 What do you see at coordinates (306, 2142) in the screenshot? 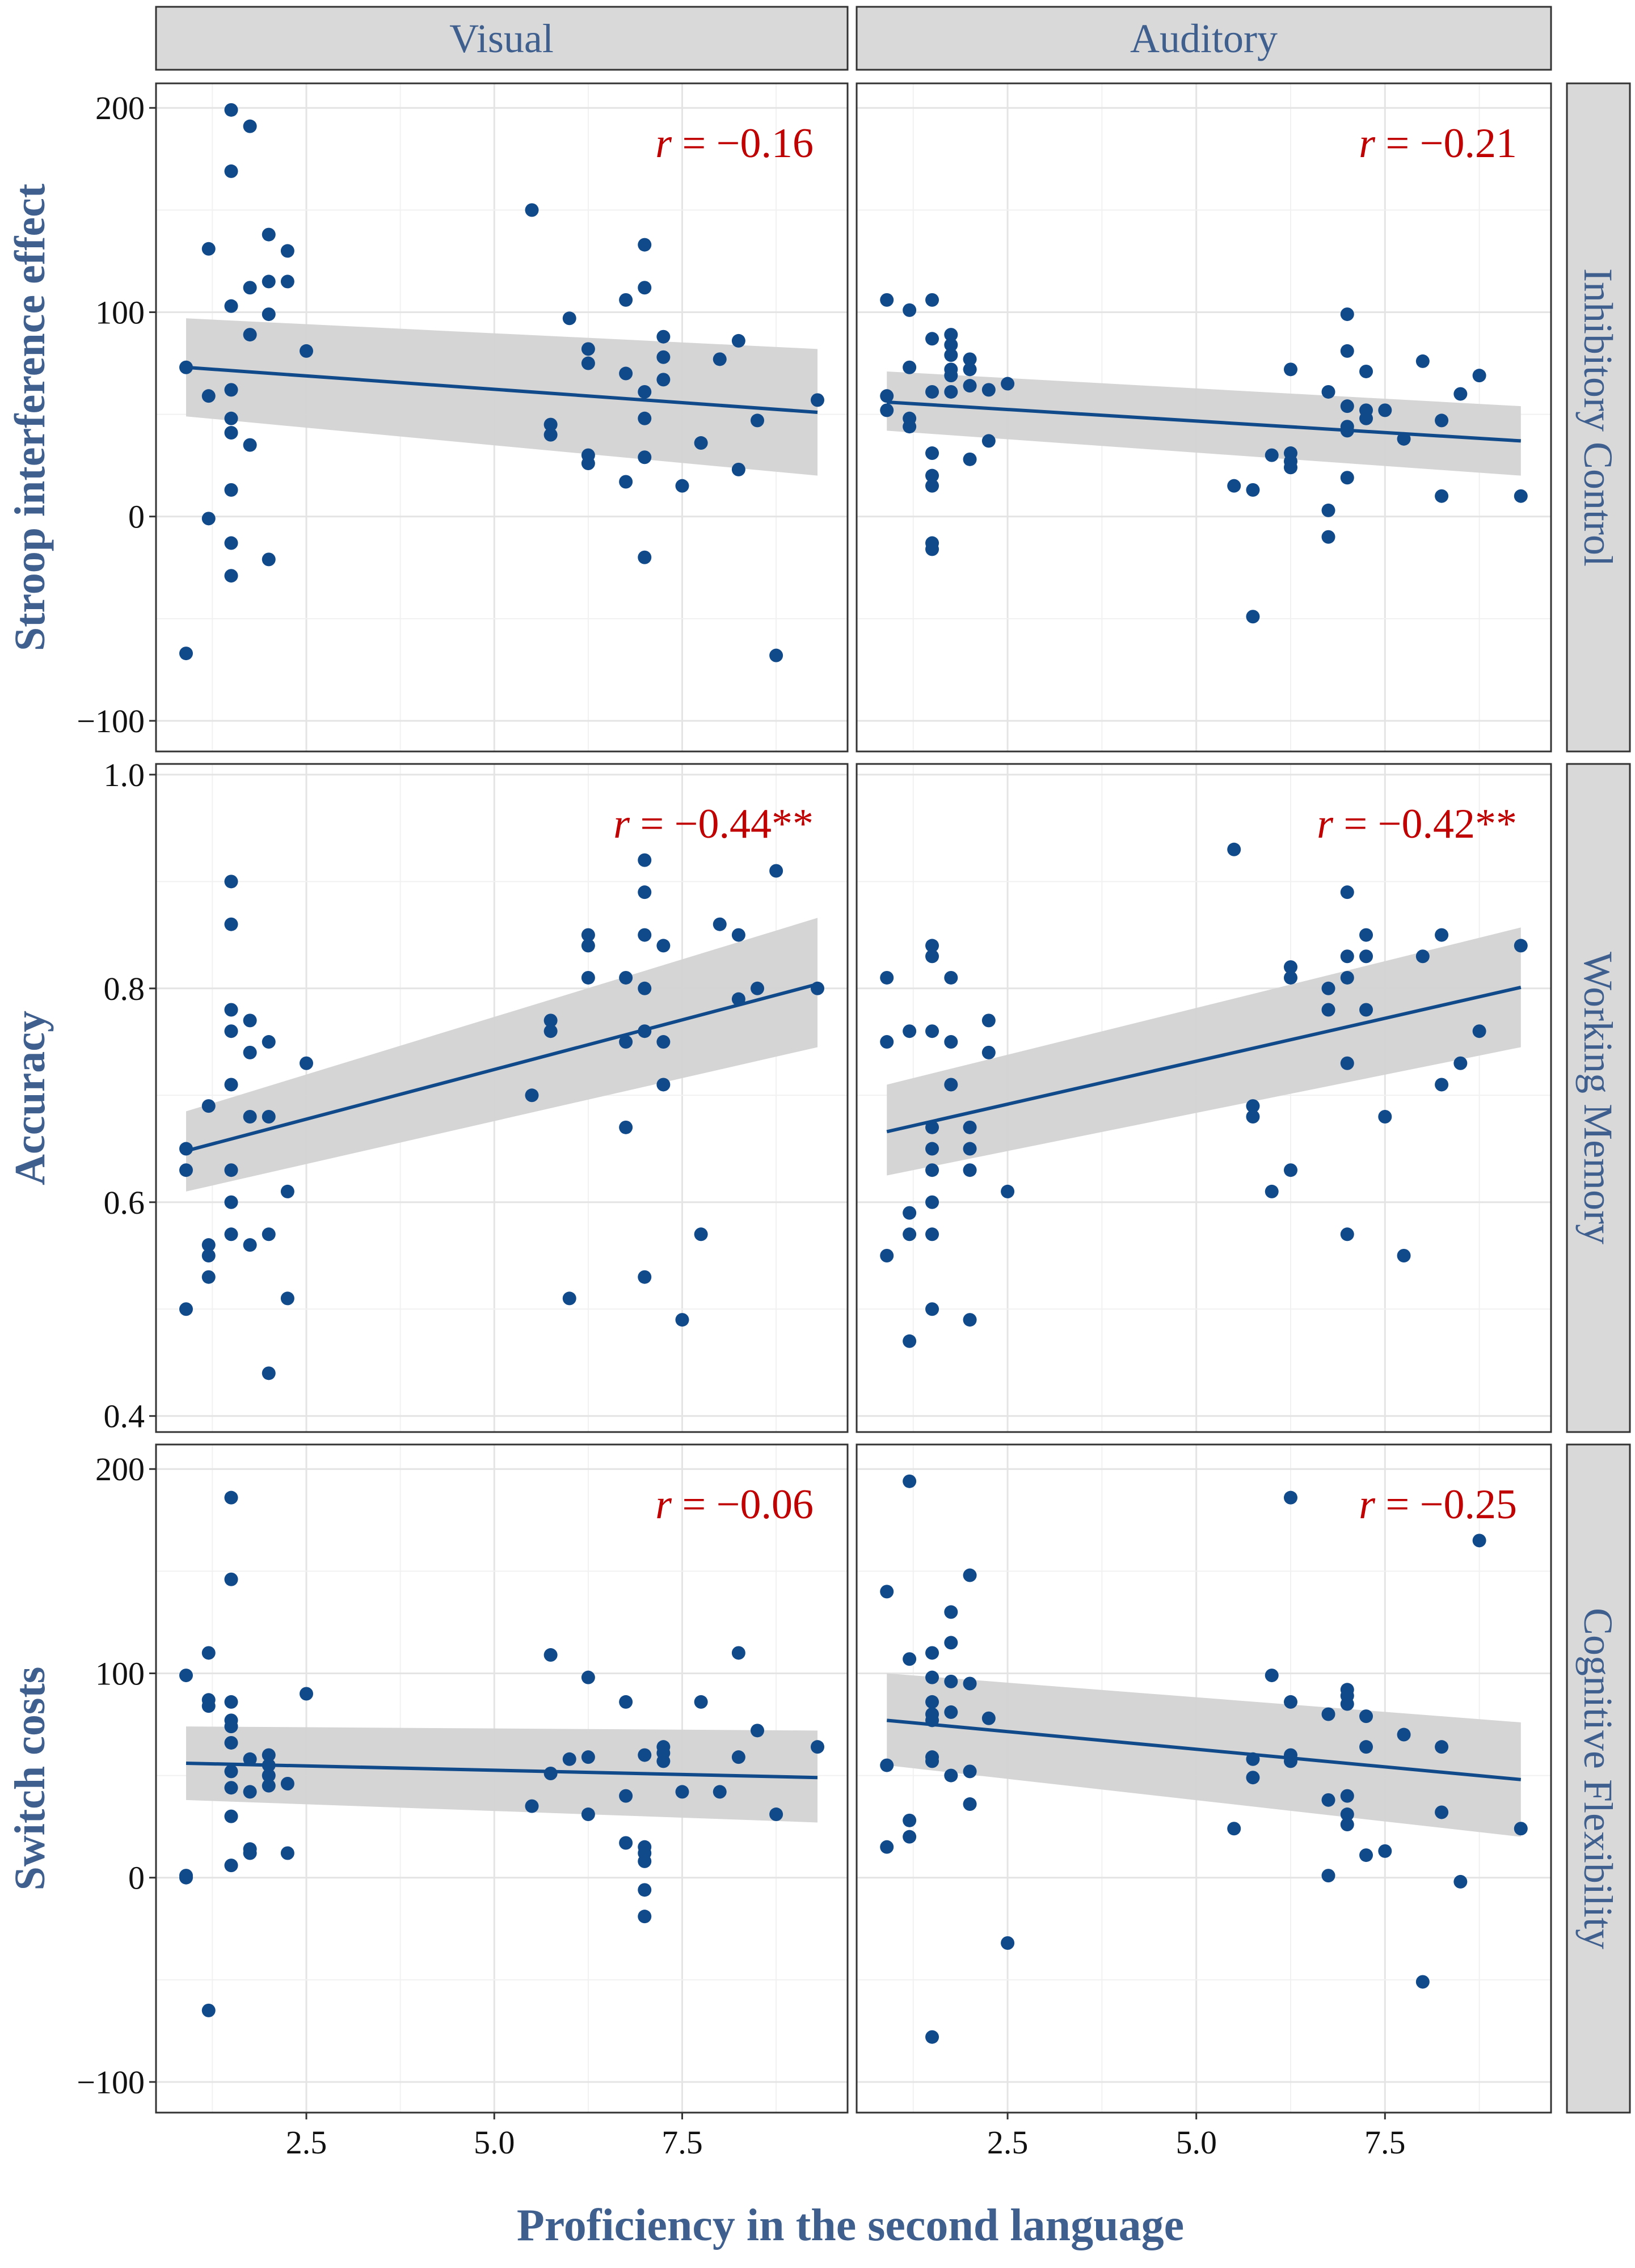
I see `x-tick-label: 2.5` at bounding box center [306, 2142].